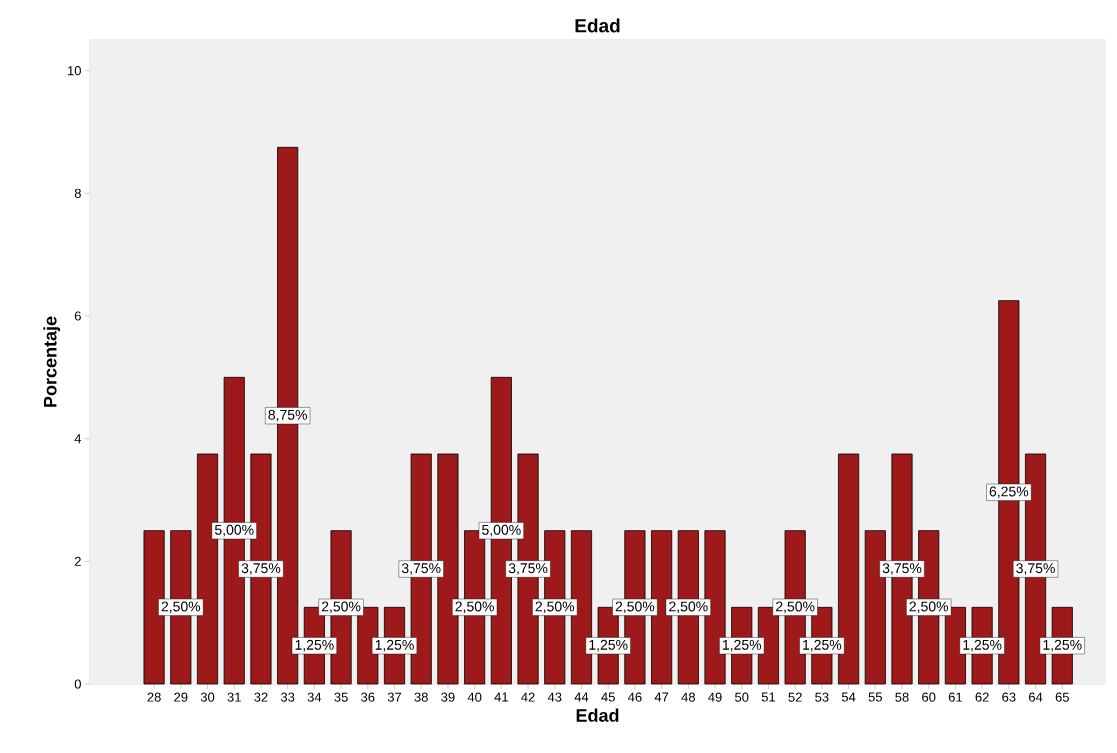  Describe the element at coordinates (207, 697) in the screenshot. I see `x-tick-label: 30` at that location.